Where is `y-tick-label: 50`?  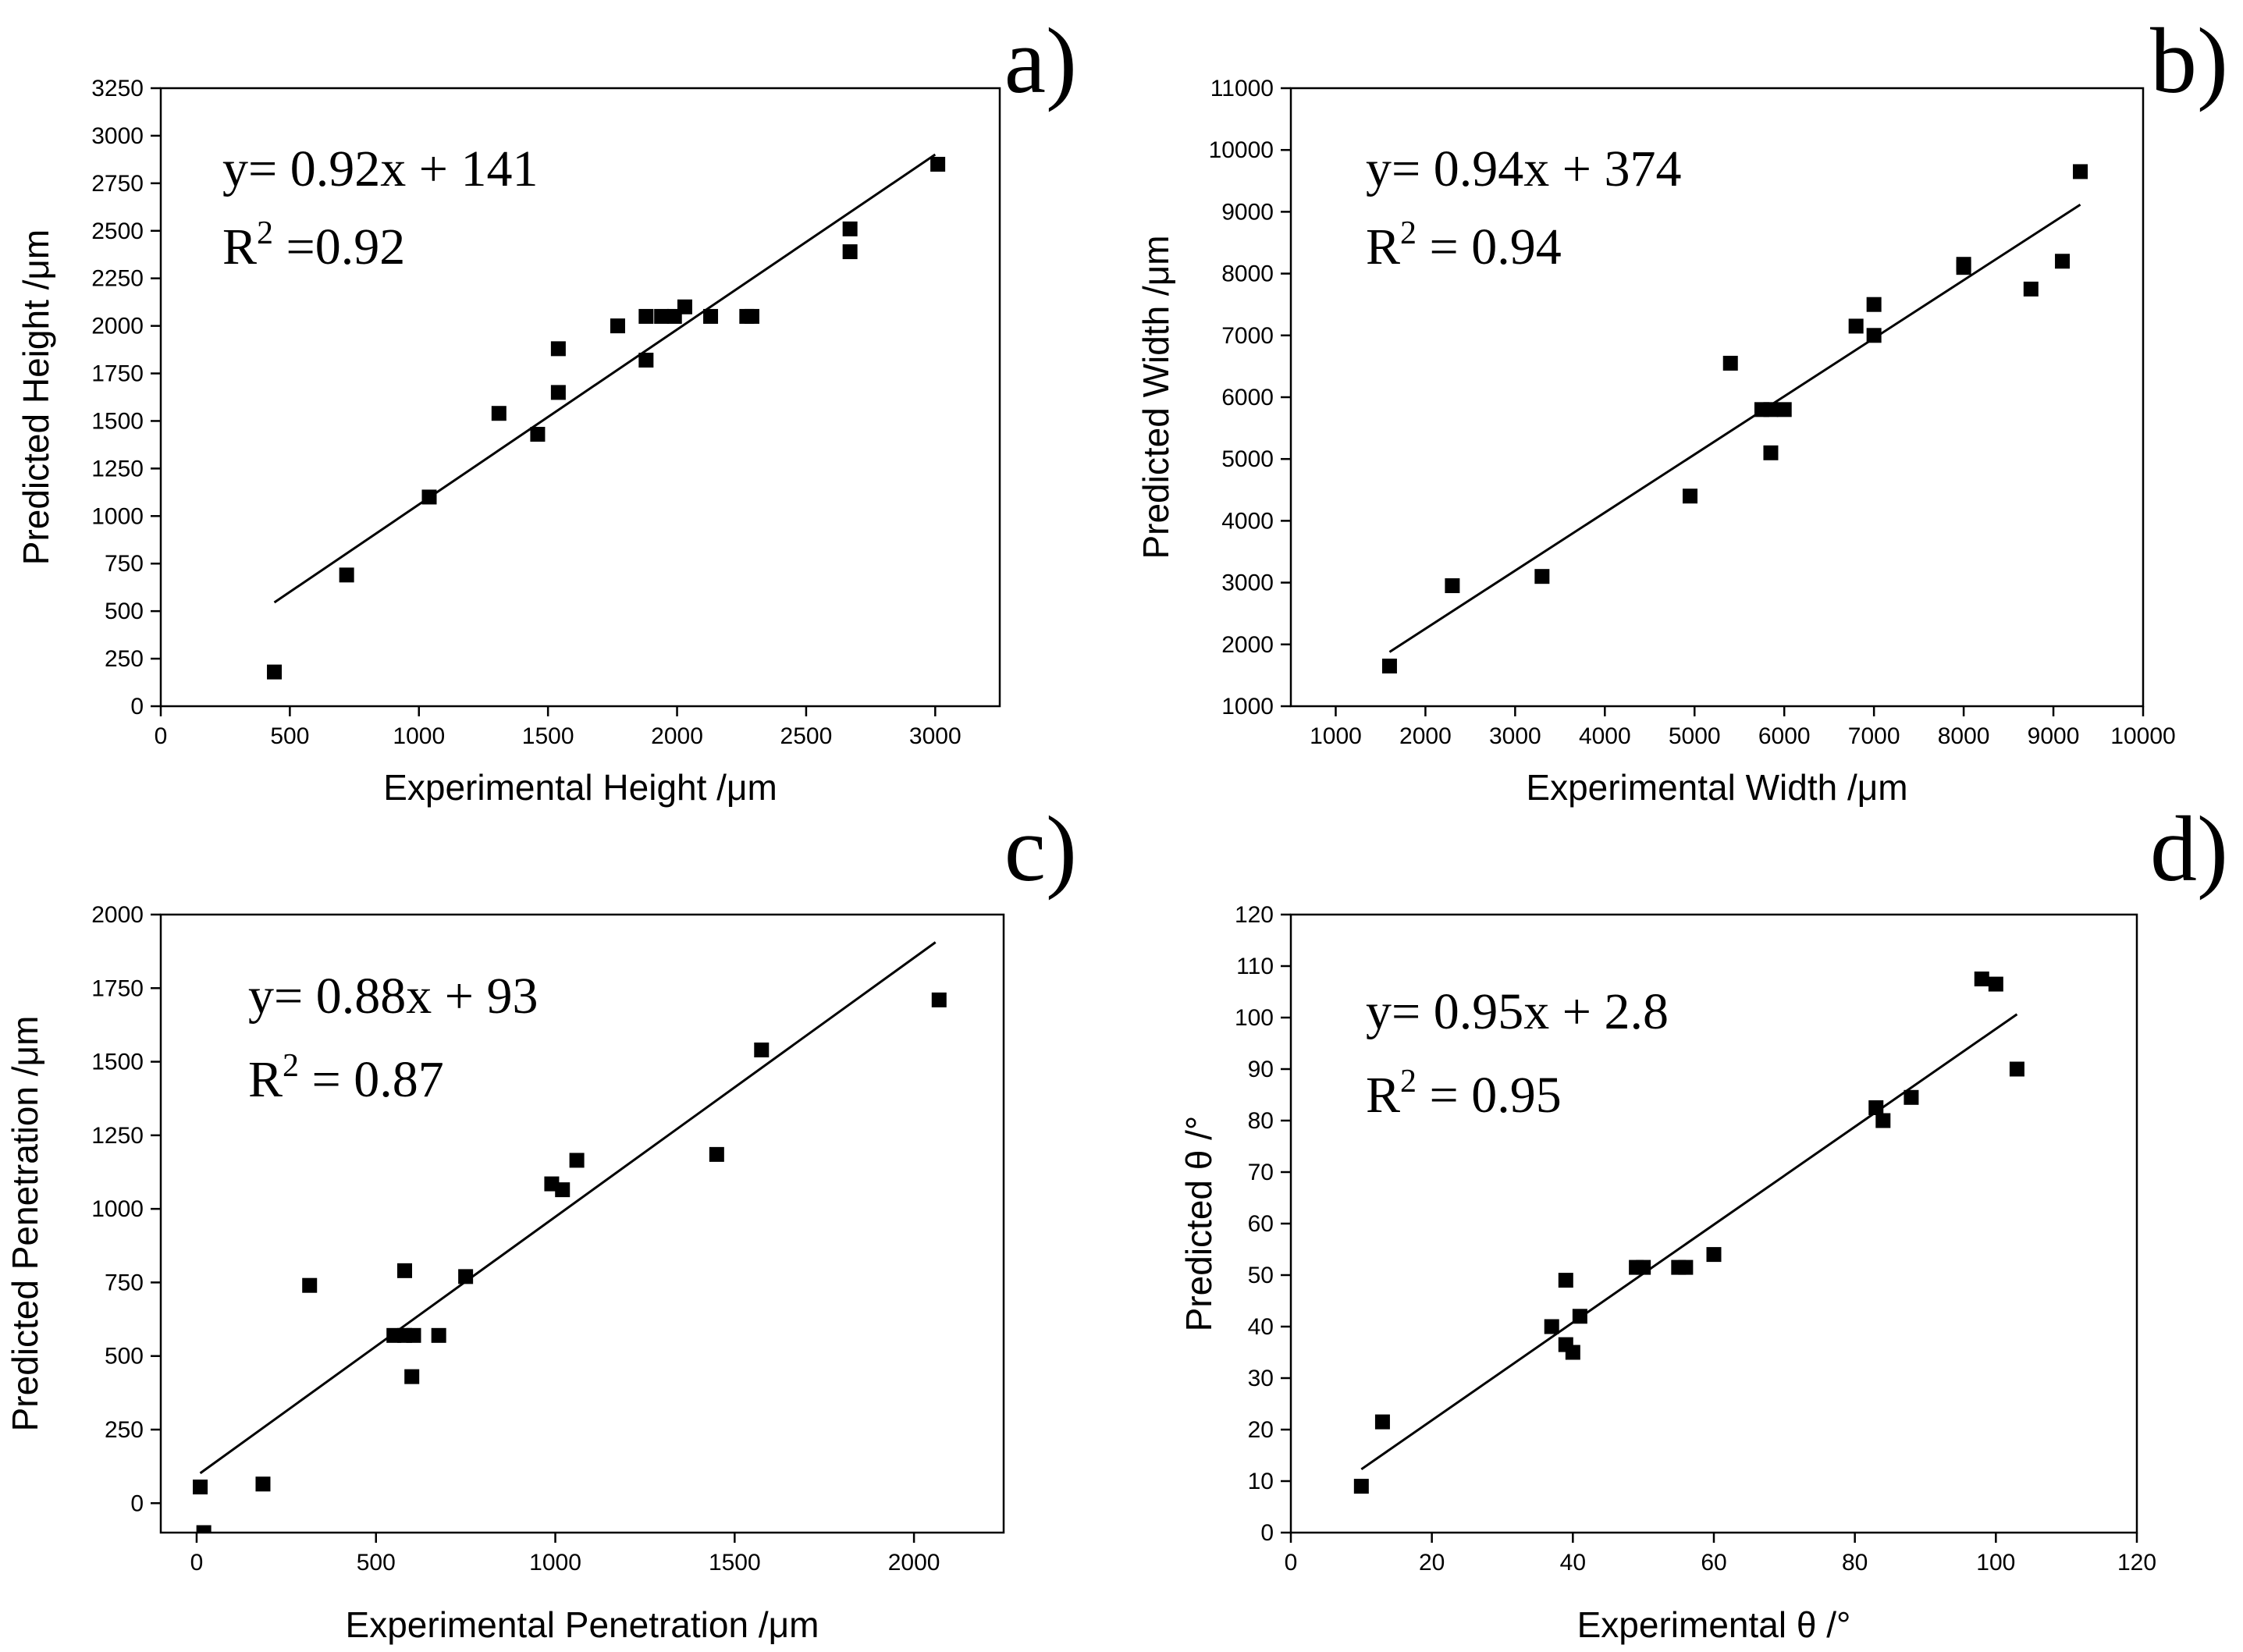
y-tick-label: 50 is located at coordinates (1261, 1276).